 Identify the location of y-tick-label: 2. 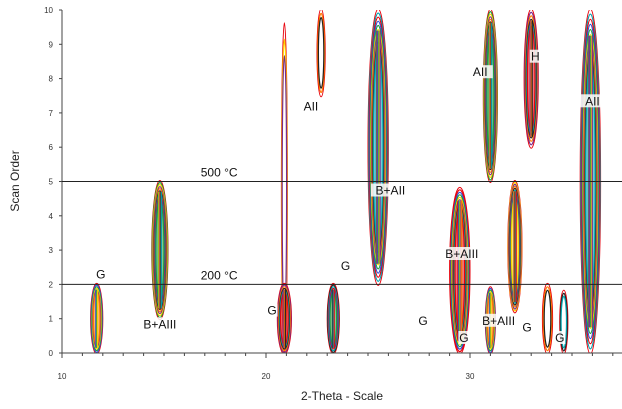
(51, 284).